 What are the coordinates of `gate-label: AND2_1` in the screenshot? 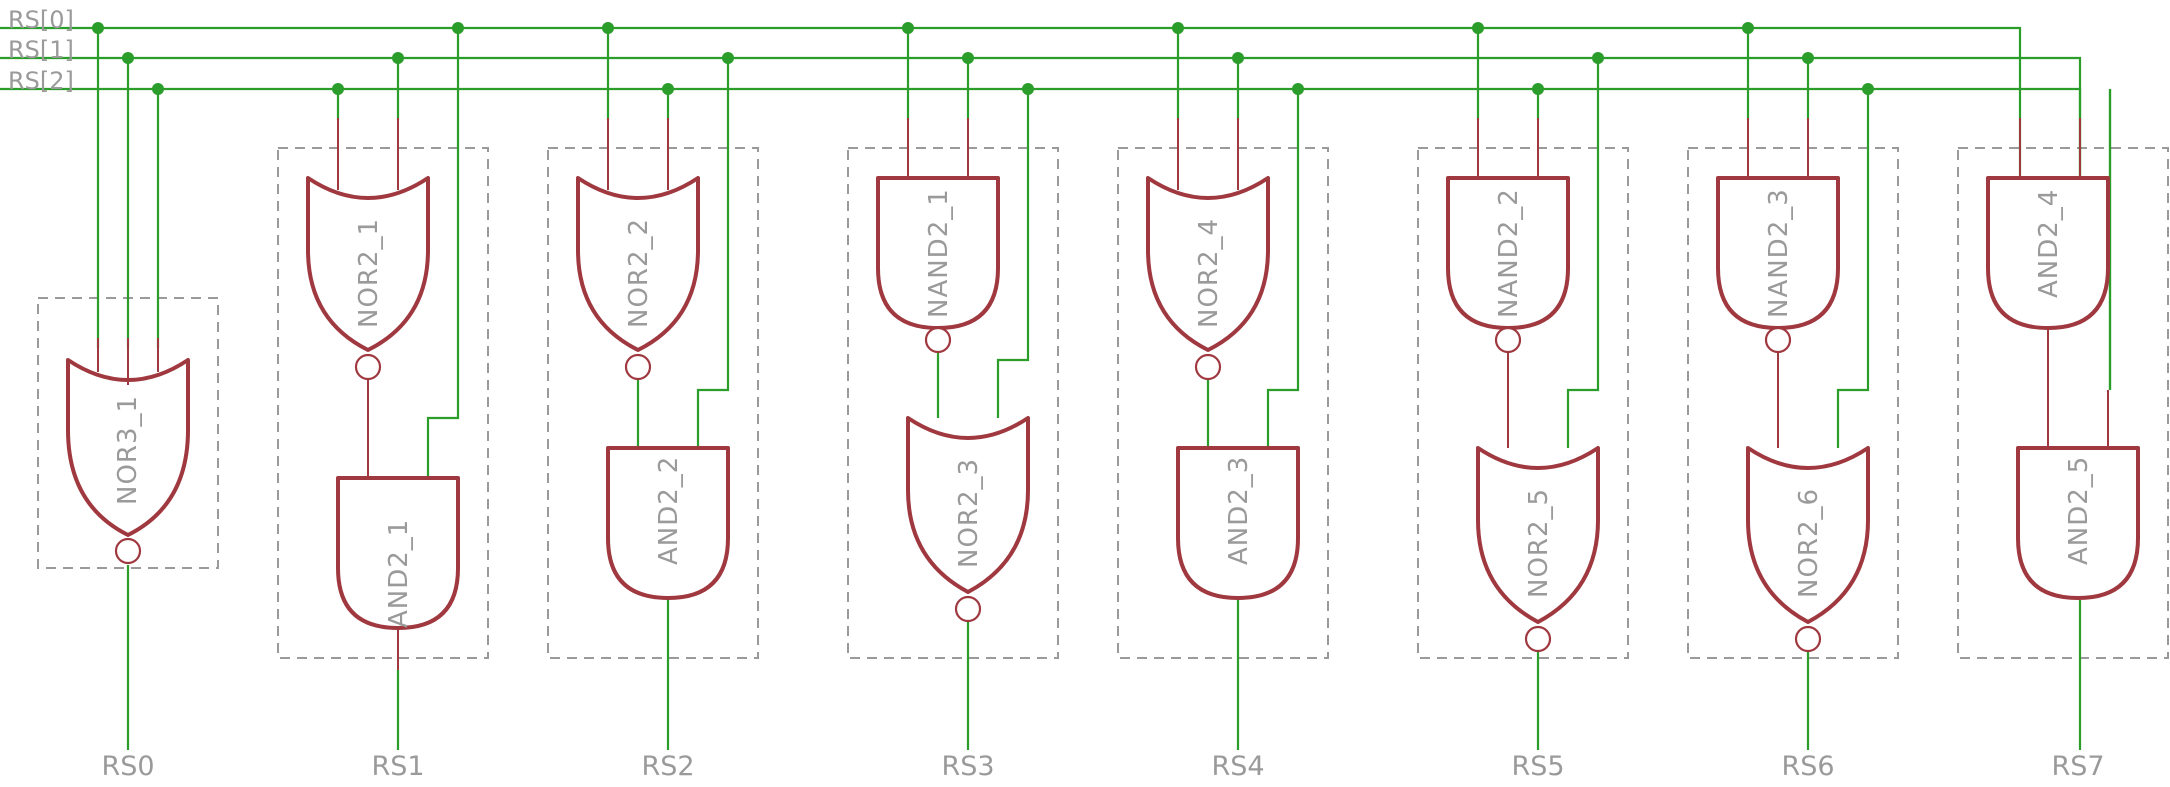 It's located at (399, 573).